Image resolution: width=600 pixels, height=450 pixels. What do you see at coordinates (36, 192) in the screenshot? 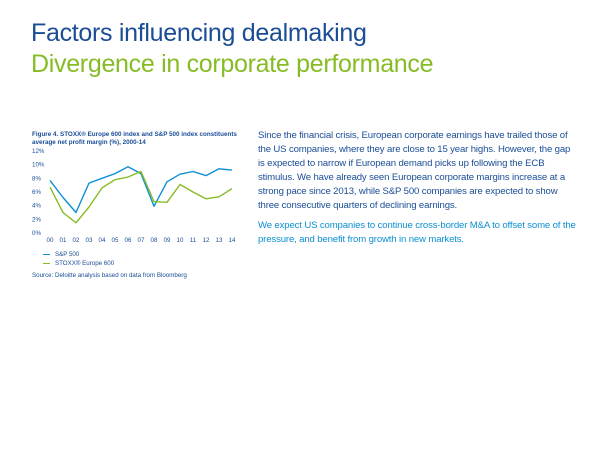
I see `y-tick-label: 6%` at bounding box center [36, 192].